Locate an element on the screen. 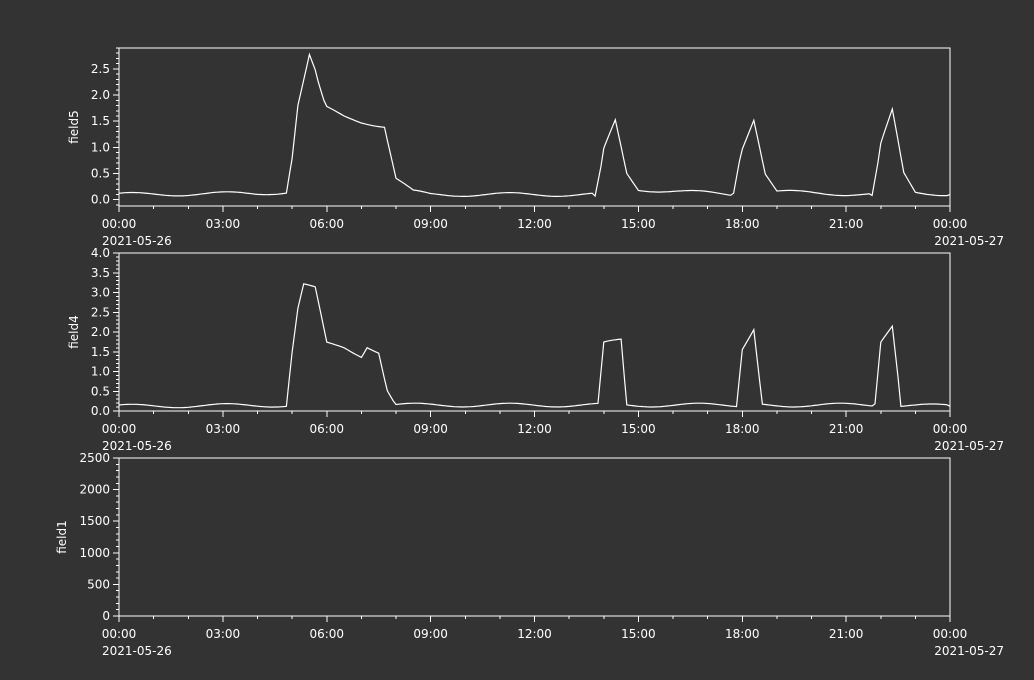 The height and width of the screenshot is (680, 1034). y-tick-label: 4.0 is located at coordinates (100, 253).